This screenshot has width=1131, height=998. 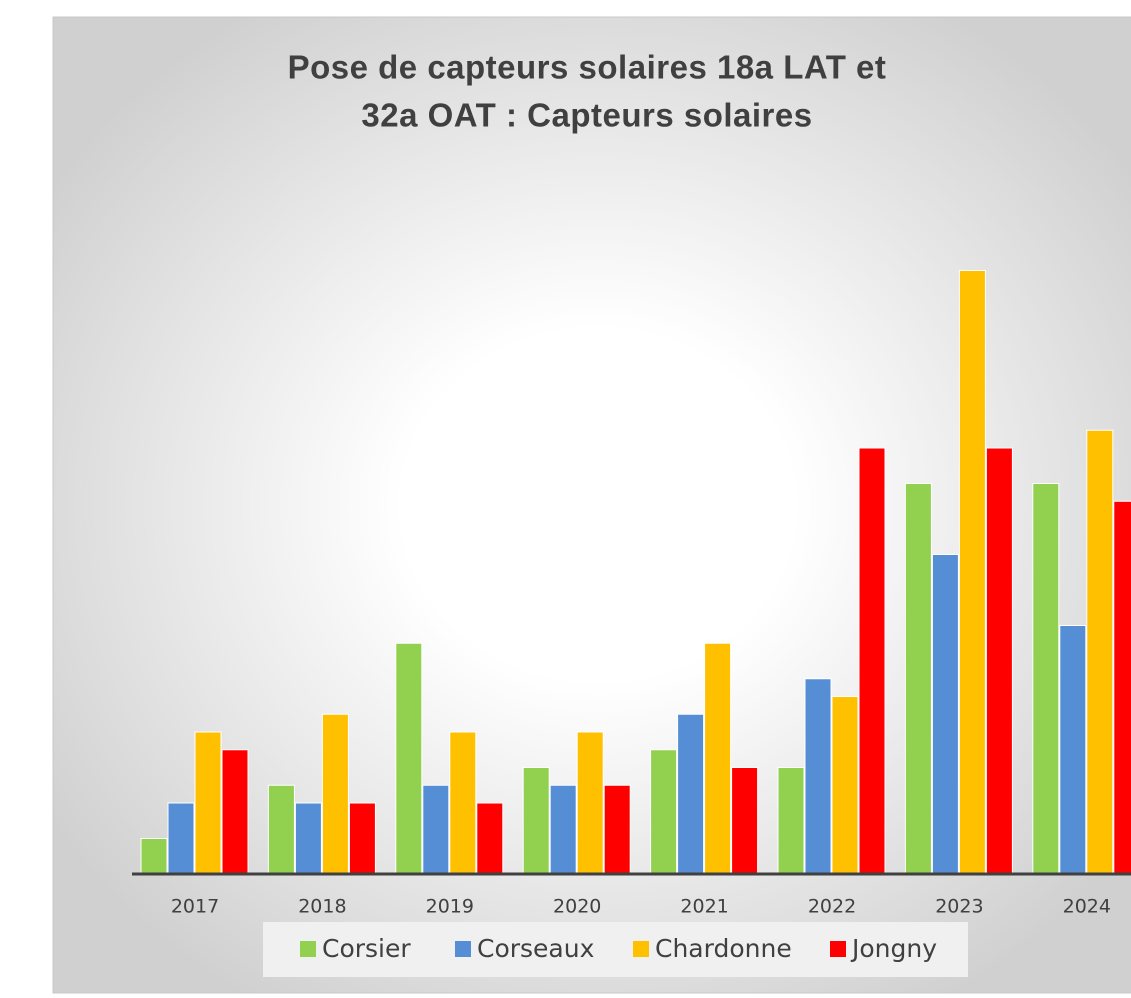 I want to click on x-tick-label: 2019, so click(x=450, y=907).